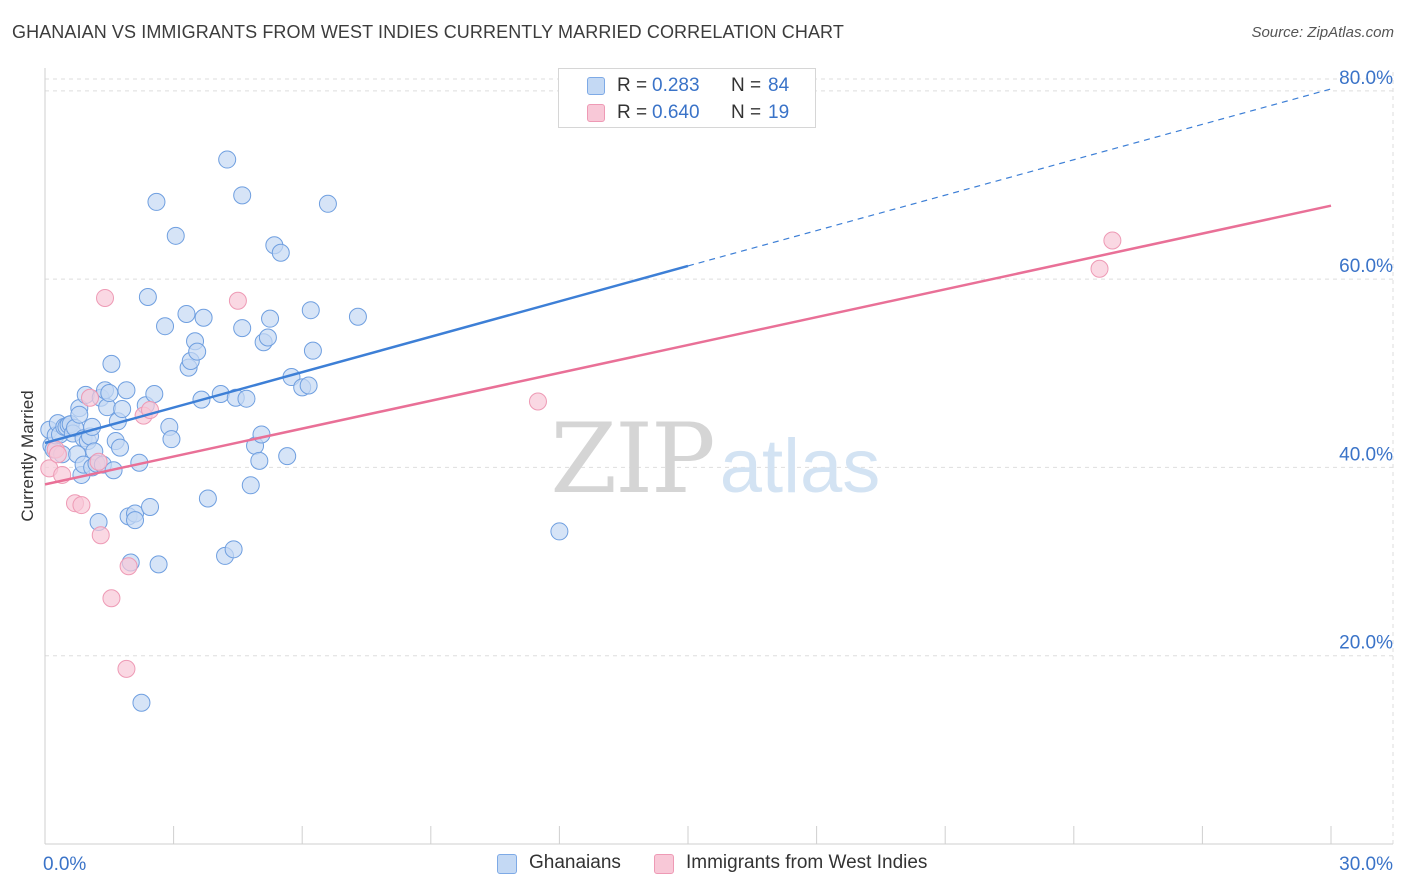 The height and width of the screenshot is (892, 1406). I want to click on stats-legend: R = 0.283 N = 84 R = 0.640 N = 19, so click(687, 98).